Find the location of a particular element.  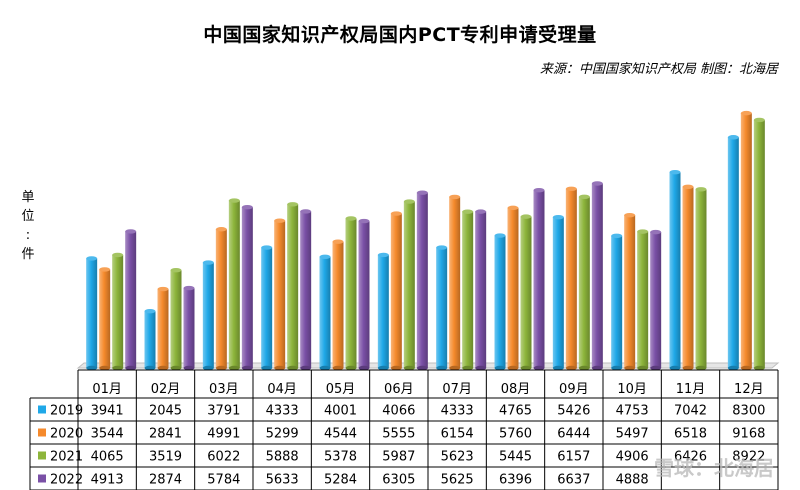

y-axis-label: 单 位 : 件 is located at coordinates (28, 226).